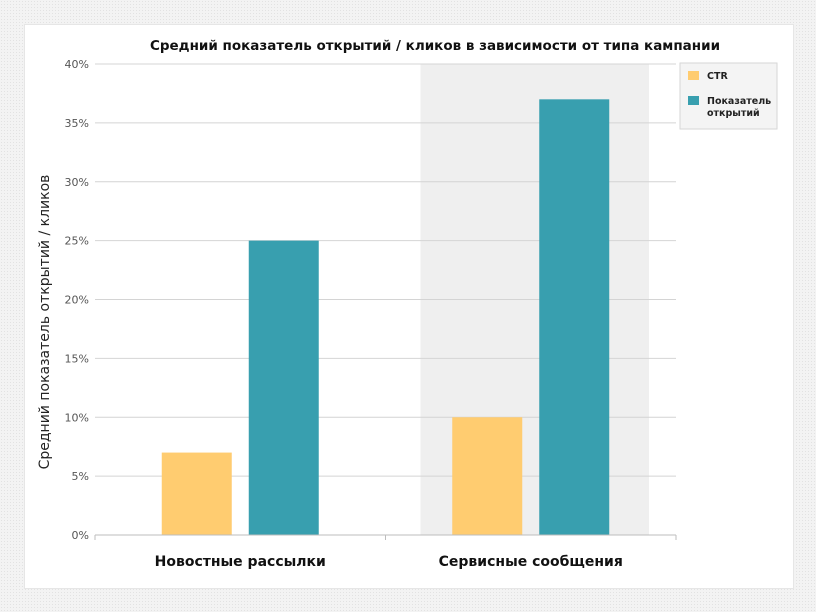  Describe the element at coordinates (77, 241) in the screenshot. I see `y-tick-label: 25%` at that location.